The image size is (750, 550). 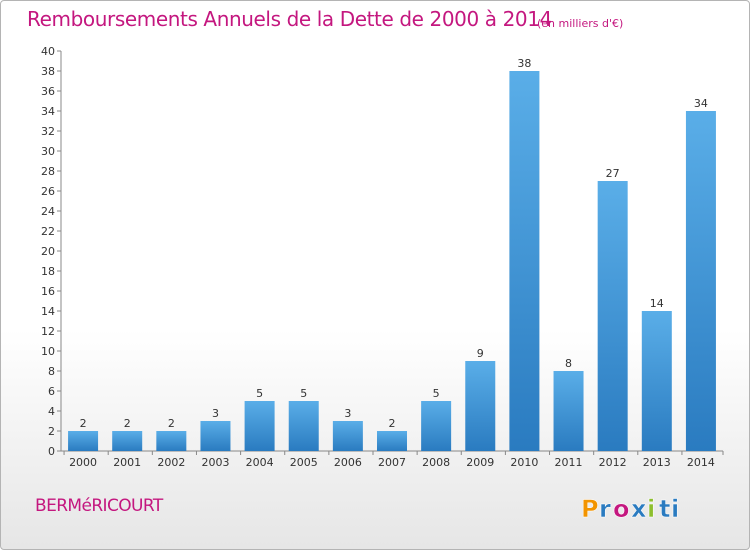 I want to click on x-tick-label: 2011, so click(x=569, y=462).